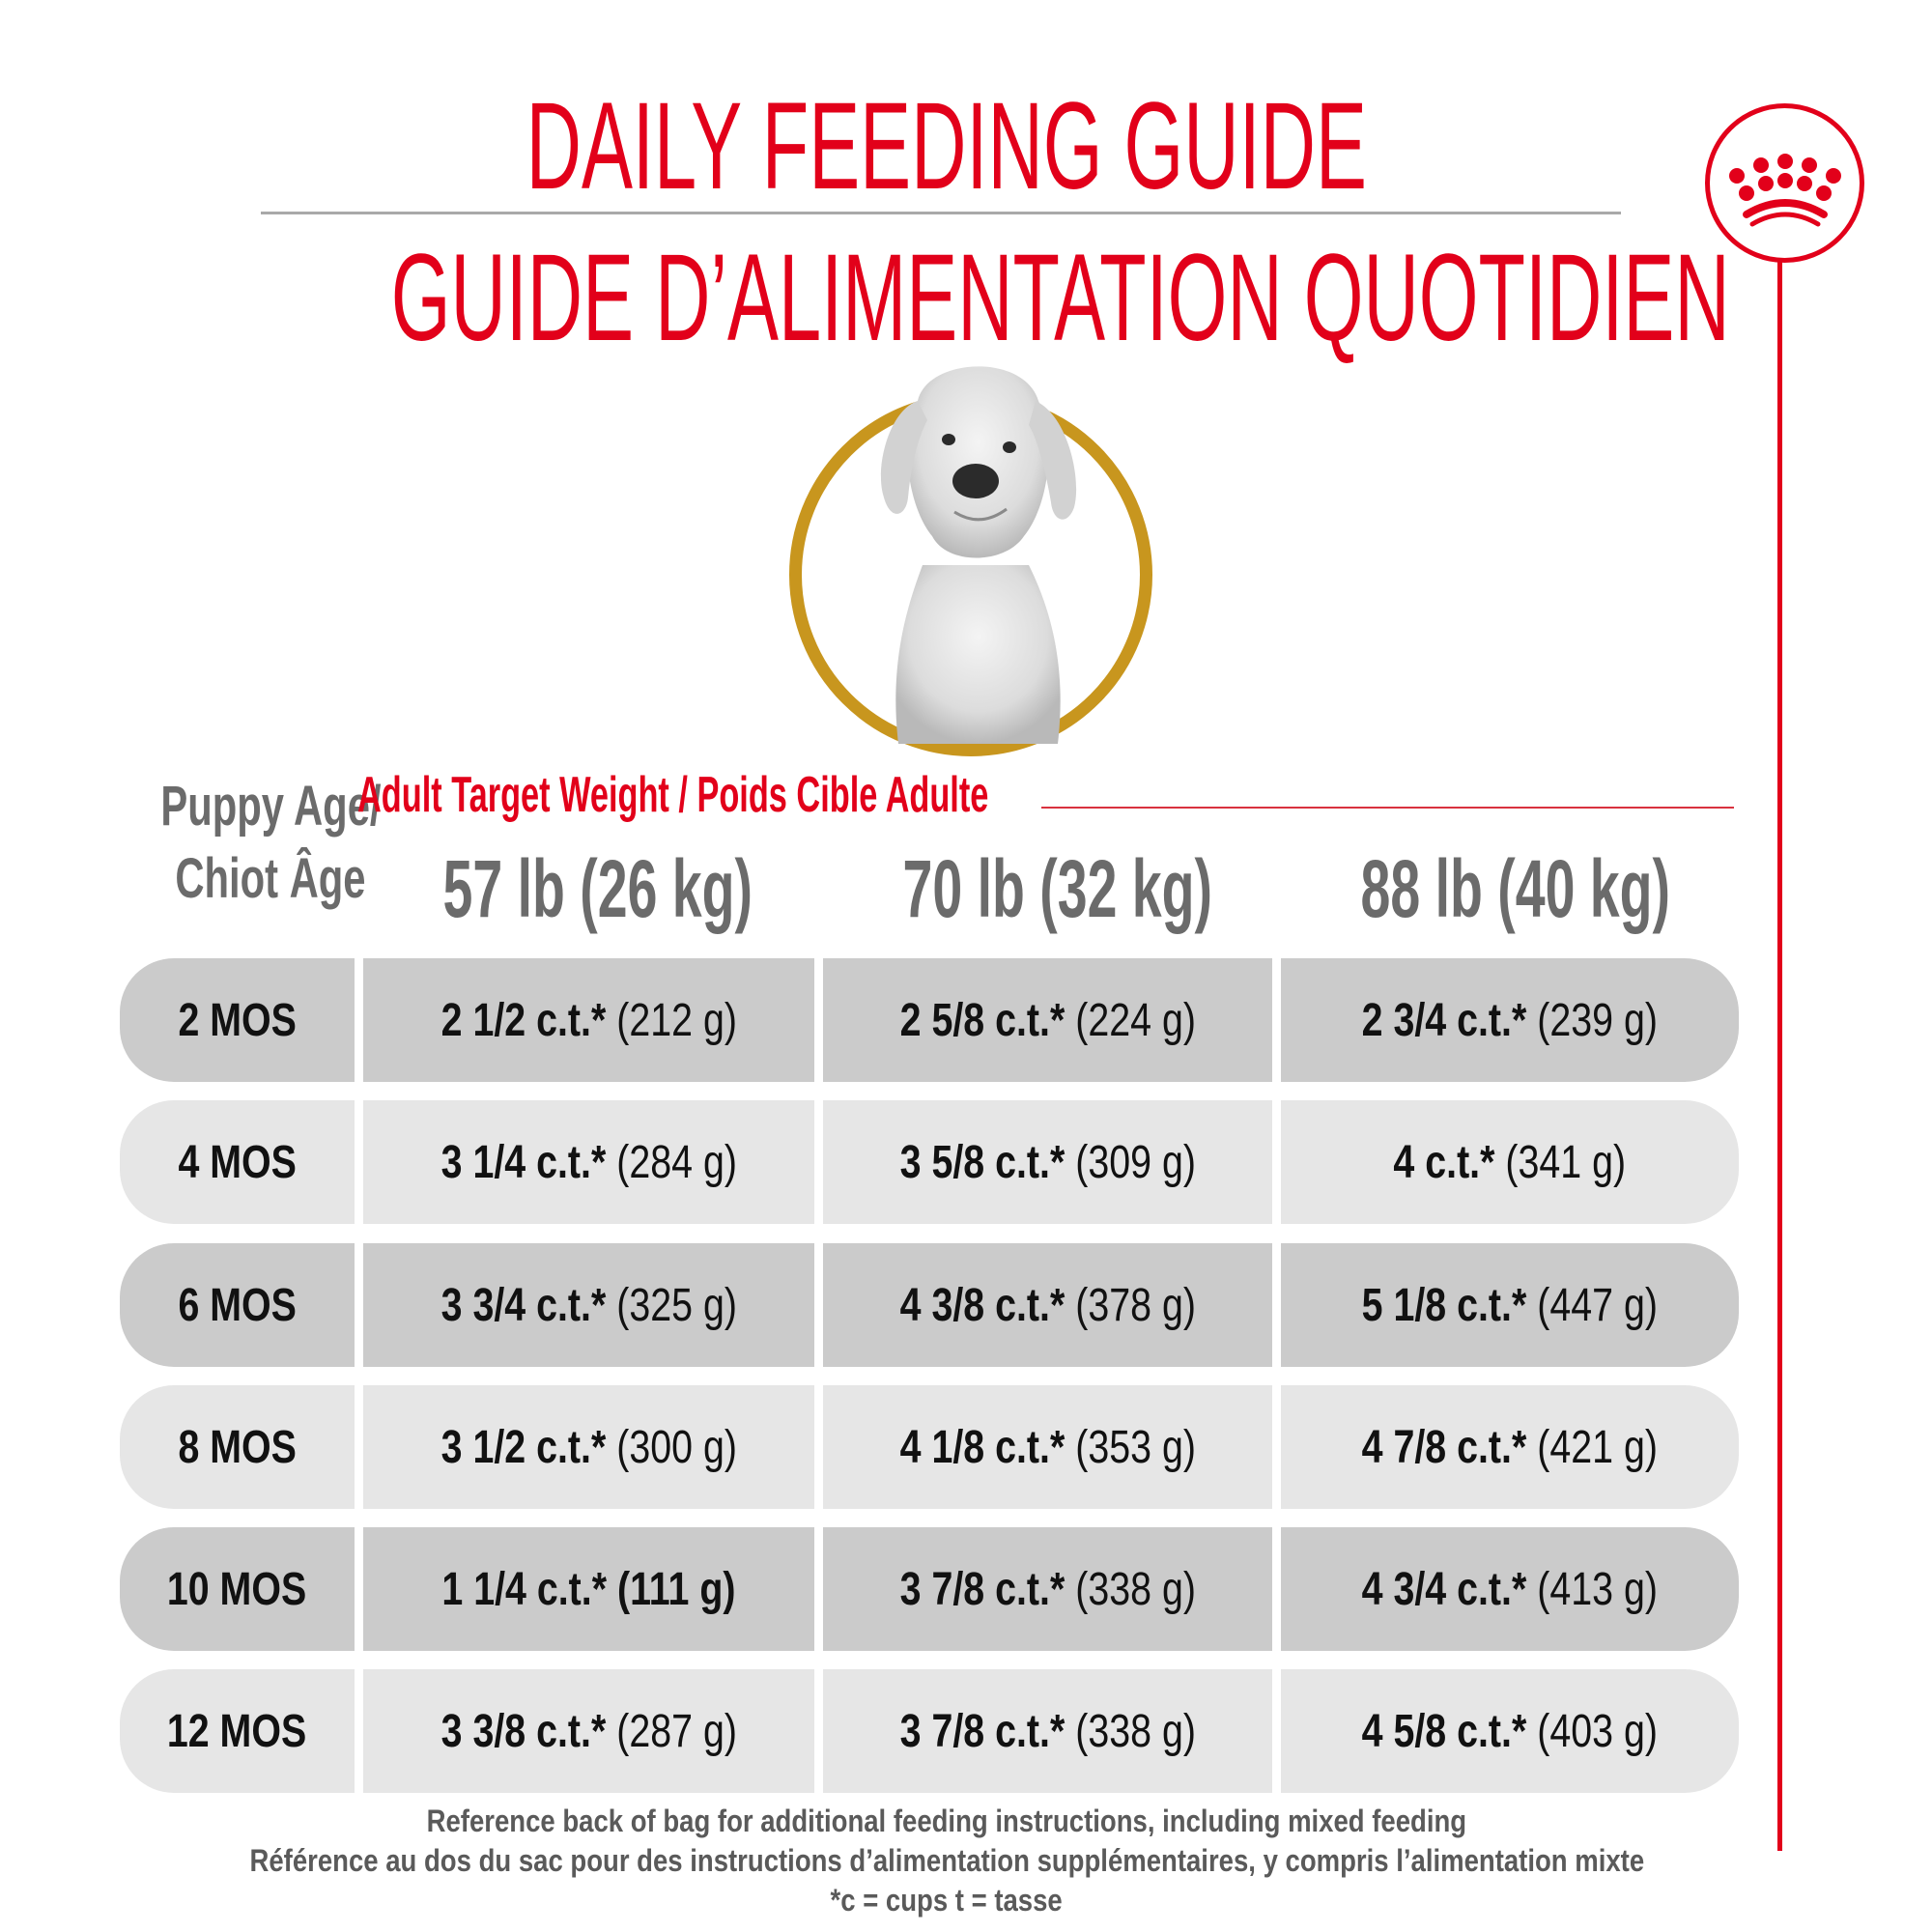  What do you see at coordinates (1057, 888) in the screenshot?
I see `weight-column-header-text: 70 lb (32 kg)` at bounding box center [1057, 888].